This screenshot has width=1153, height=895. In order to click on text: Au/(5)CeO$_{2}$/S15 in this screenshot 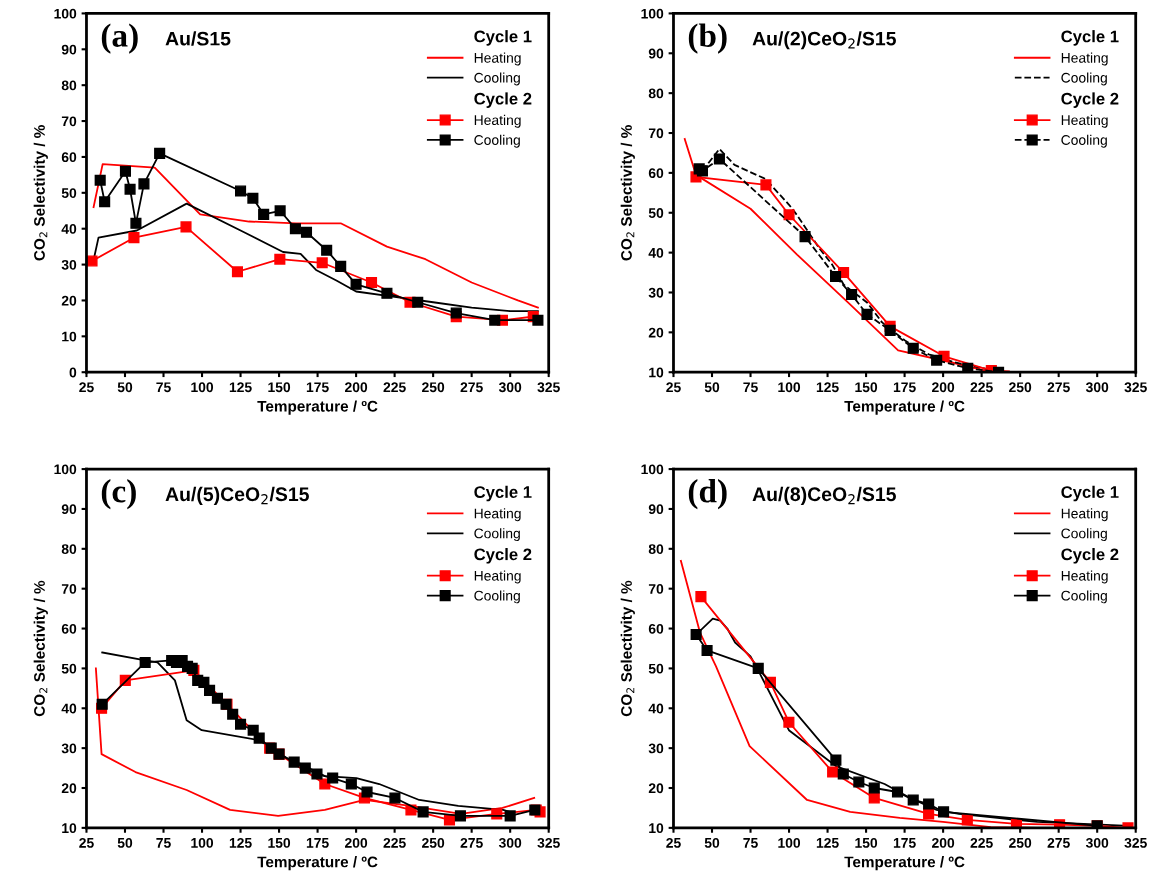, I will do `click(237, 495)`.